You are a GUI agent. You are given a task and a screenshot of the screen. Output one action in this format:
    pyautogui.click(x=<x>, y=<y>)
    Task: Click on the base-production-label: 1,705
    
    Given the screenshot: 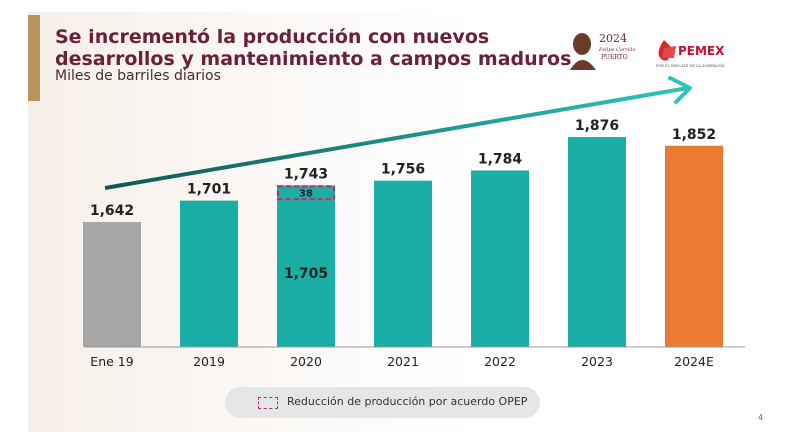 What is the action you would take?
    pyautogui.click(x=306, y=274)
    